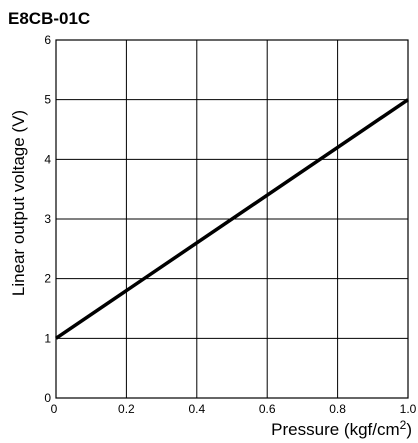 The width and height of the screenshot is (418, 443). Describe the element at coordinates (49, 18) in the screenshot. I see `chart-title: E8CB-01C` at that location.